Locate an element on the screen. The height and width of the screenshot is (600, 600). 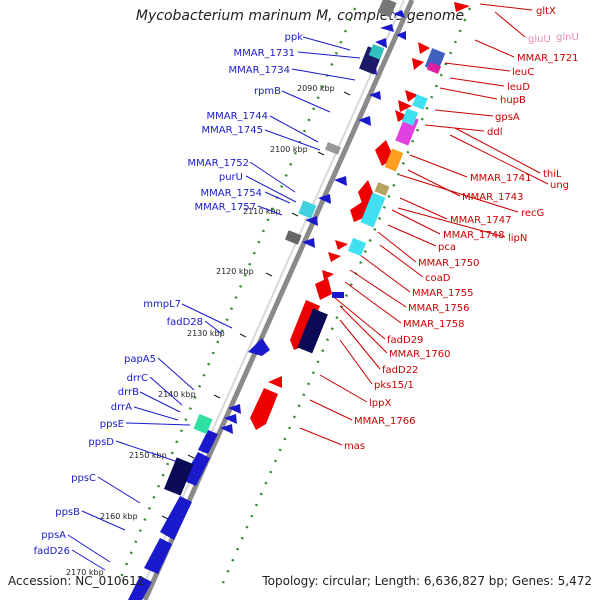
gene-label: ppsC is located at coordinates (83, 478).